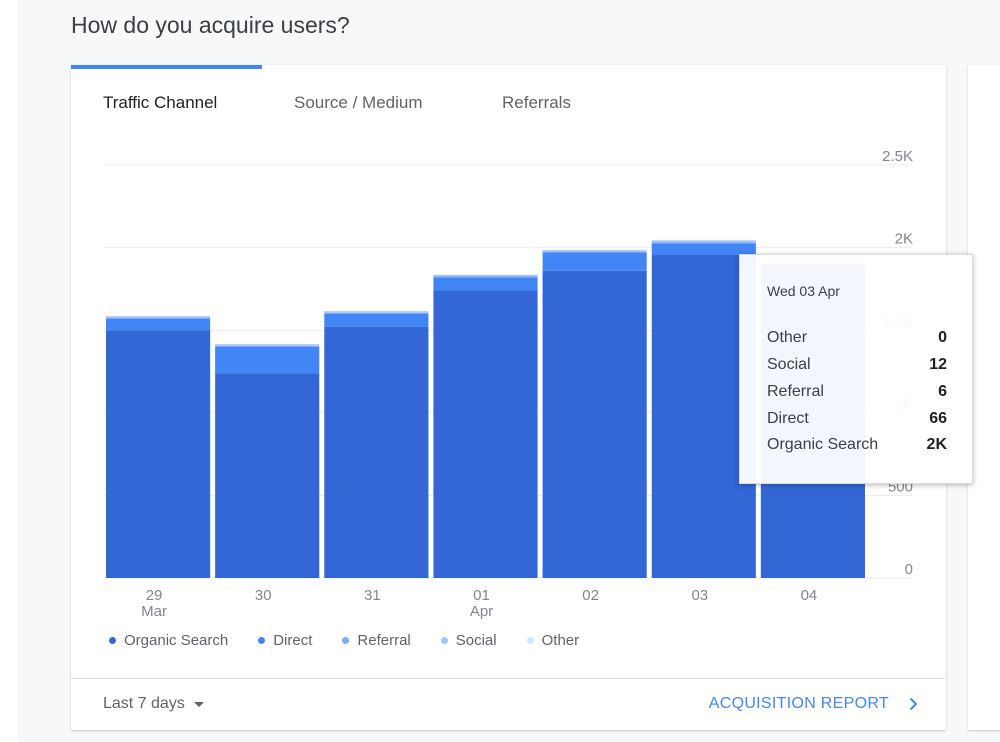  Describe the element at coordinates (787, 337) in the screenshot. I see `tooltip-label: Other` at that location.